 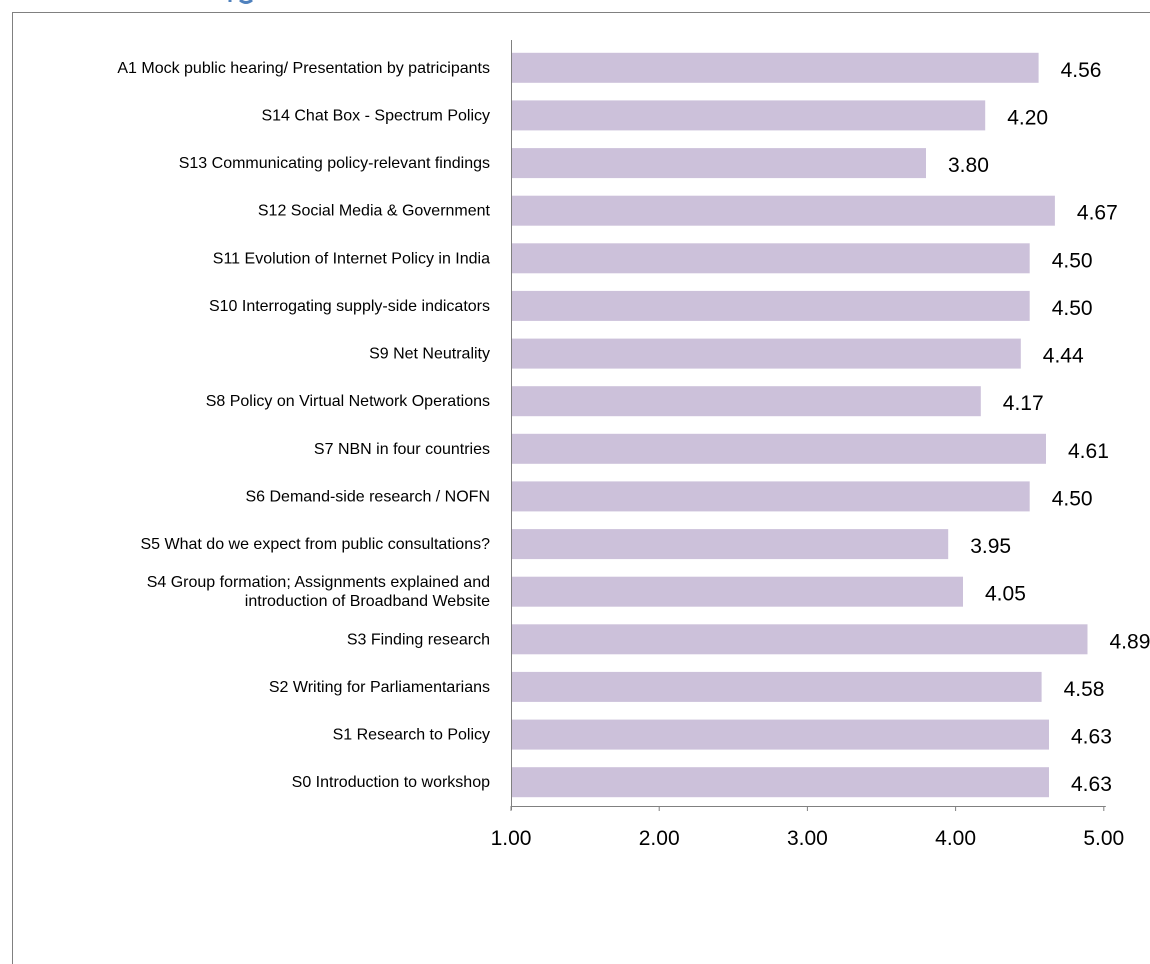 What do you see at coordinates (1072, 498) in the screenshot?
I see `value-label-9: 4.50` at bounding box center [1072, 498].